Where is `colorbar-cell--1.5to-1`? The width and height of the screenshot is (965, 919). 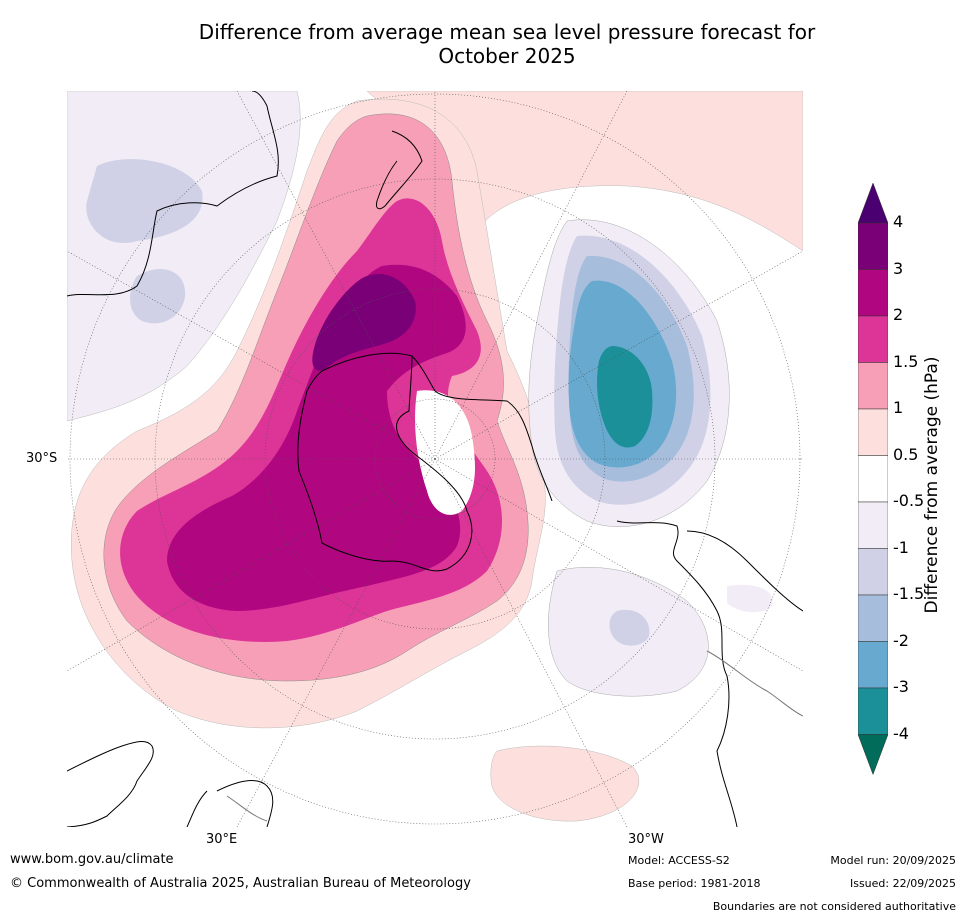
colorbar-cell--1.5to-1 is located at coordinates (873, 572).